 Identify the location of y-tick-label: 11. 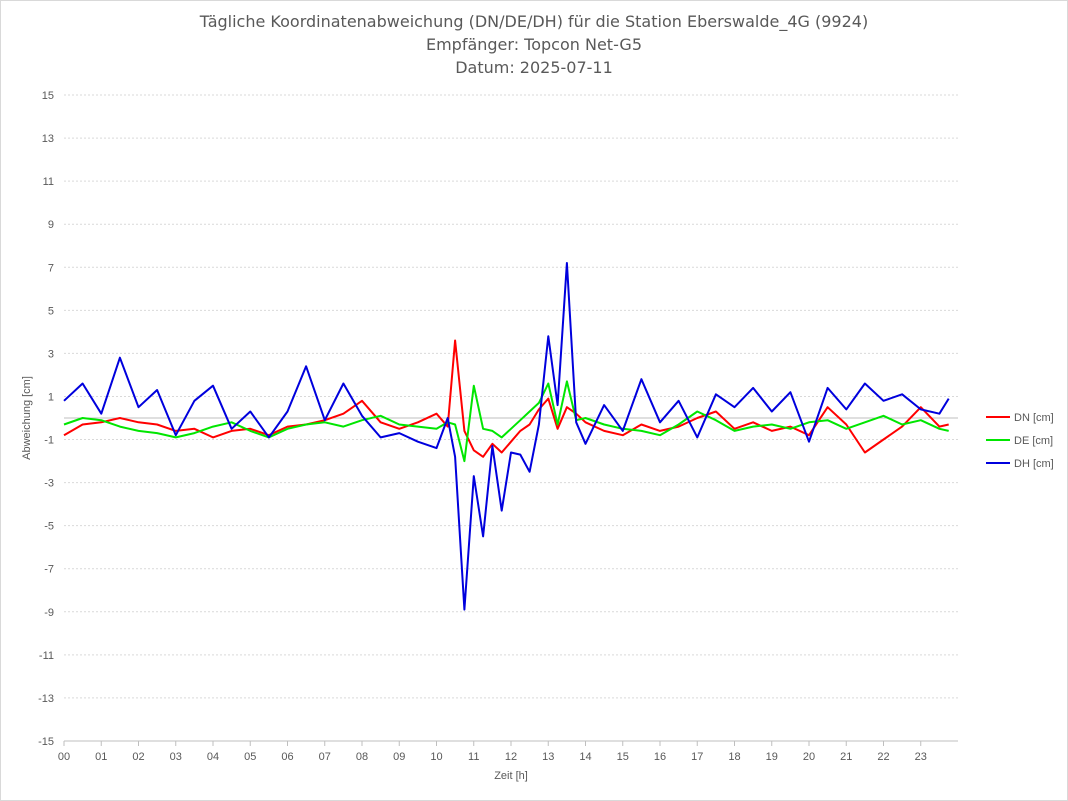
(48, 182).